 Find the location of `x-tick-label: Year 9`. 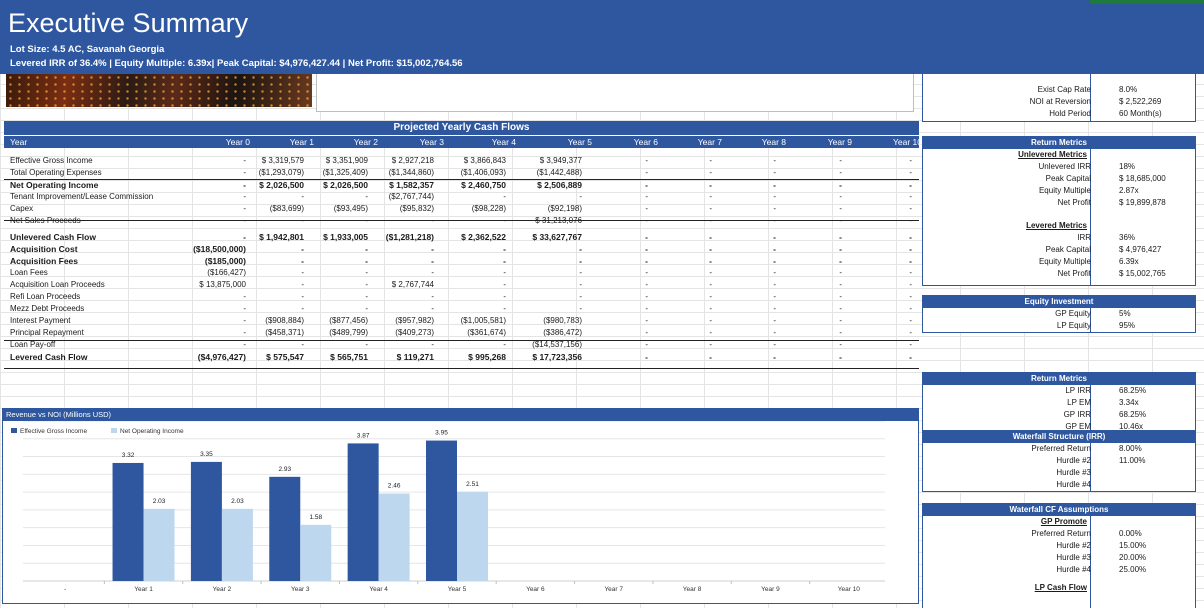

x-tick-label: Year 9 is located at coordinates (770, 589).